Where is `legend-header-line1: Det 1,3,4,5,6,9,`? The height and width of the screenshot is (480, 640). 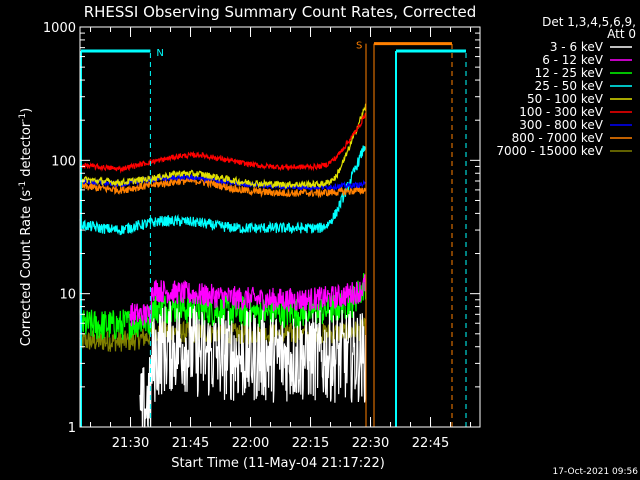
legend-header-line1: Det 1,3,4,5,6,9, is located at coordinates (589, 22).